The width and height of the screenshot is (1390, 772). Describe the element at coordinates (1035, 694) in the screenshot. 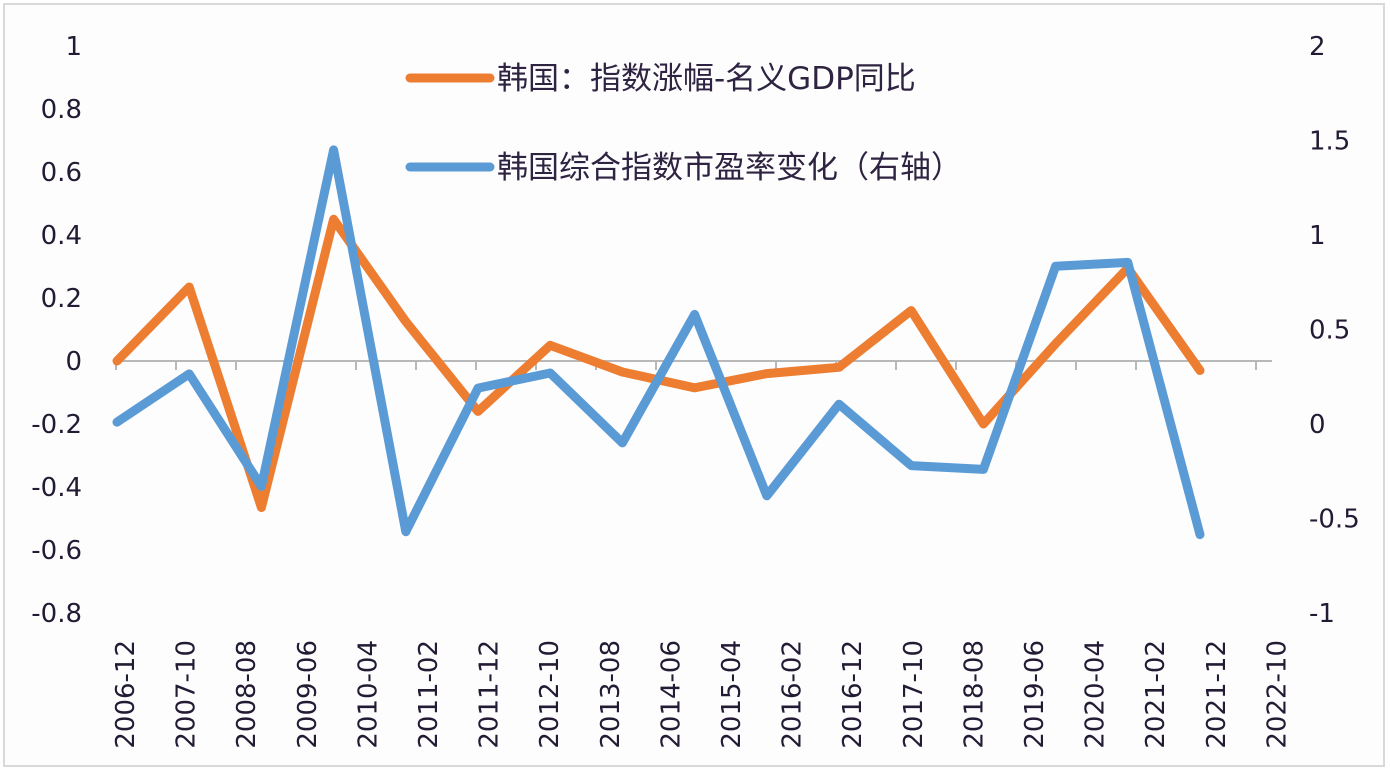

I see `x-tick-label: 2019-06` at that location.